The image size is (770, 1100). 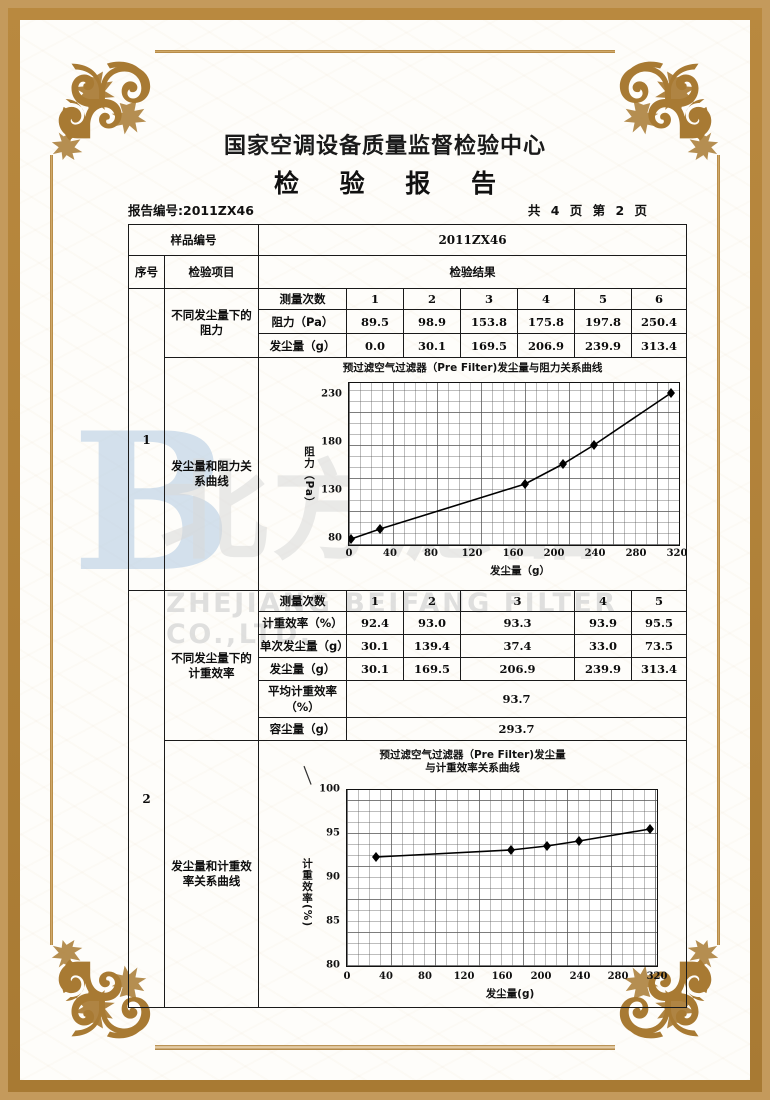 I want to click on col-header-item: 检验项目, so click(x=211, y=272).